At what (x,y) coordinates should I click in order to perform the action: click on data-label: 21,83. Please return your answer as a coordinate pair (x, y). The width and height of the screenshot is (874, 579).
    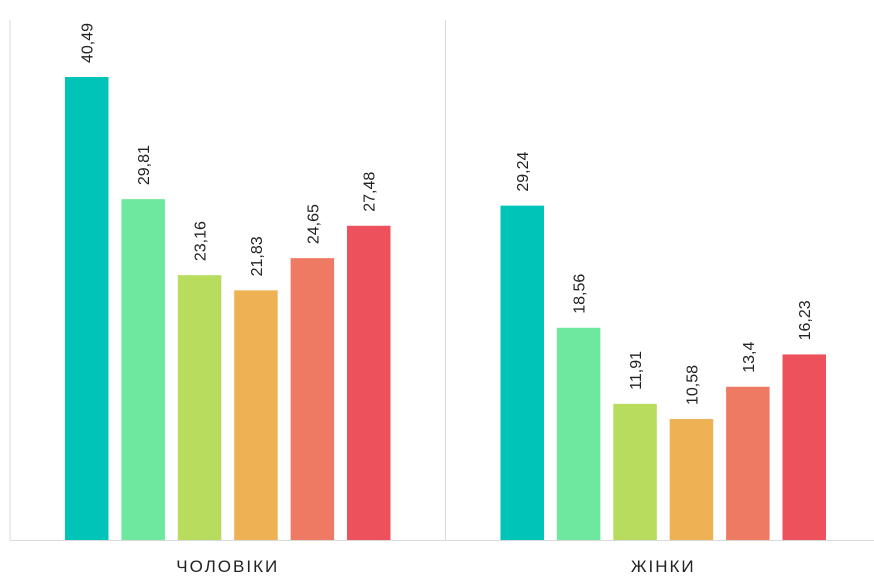
    Looking at the image, I should click on (257, 256).